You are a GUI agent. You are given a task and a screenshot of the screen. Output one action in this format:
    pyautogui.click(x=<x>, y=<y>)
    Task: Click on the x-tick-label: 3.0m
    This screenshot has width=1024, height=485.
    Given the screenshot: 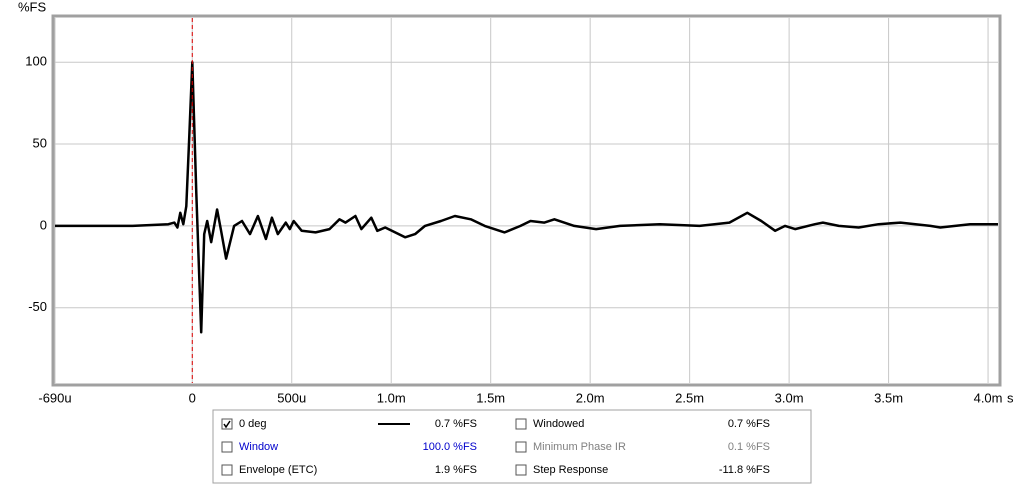 What is the action you would take?
    pyautogui.click(x=789, y=397)
    